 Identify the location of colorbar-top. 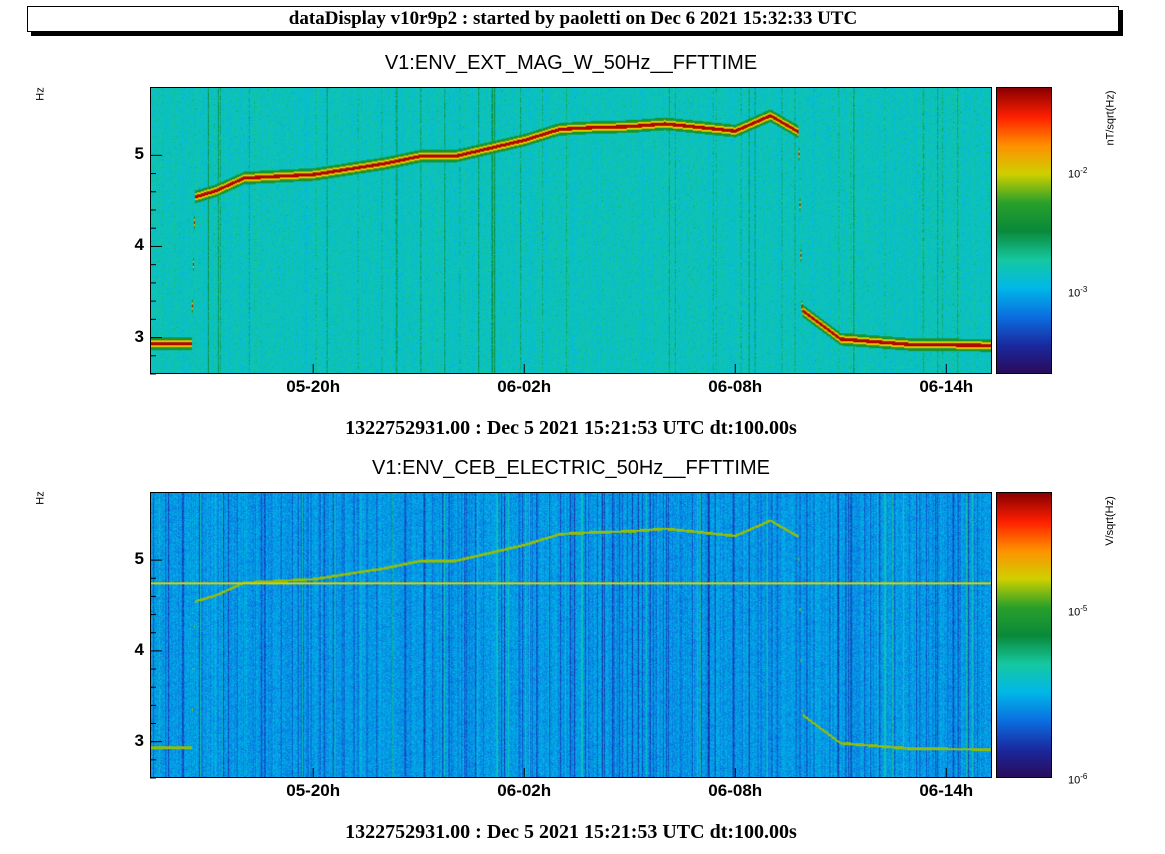
(1024, 230).